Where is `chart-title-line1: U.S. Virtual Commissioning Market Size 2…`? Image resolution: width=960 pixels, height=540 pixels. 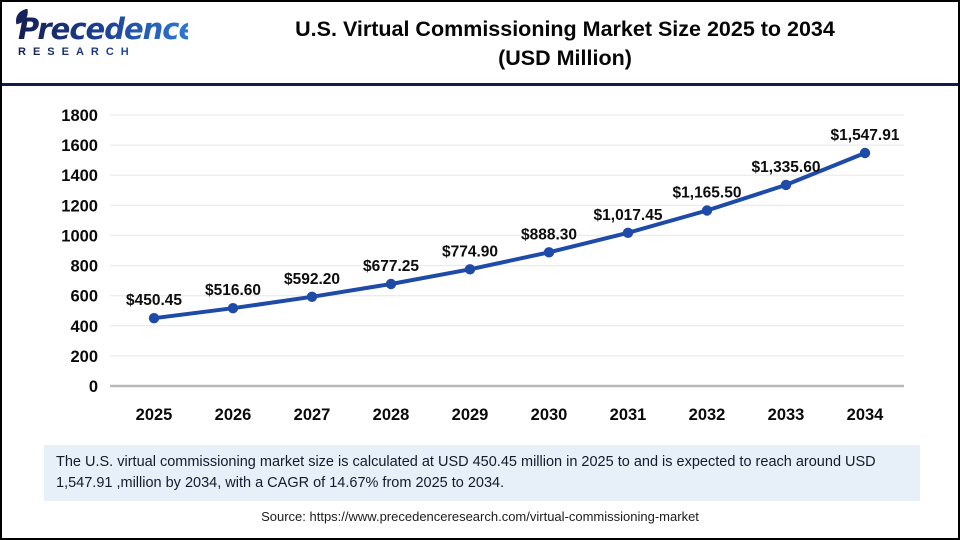 chart-title-line1: U.S. Virtual Commissioning Market Size 2… is located at coordinates (565, 29).